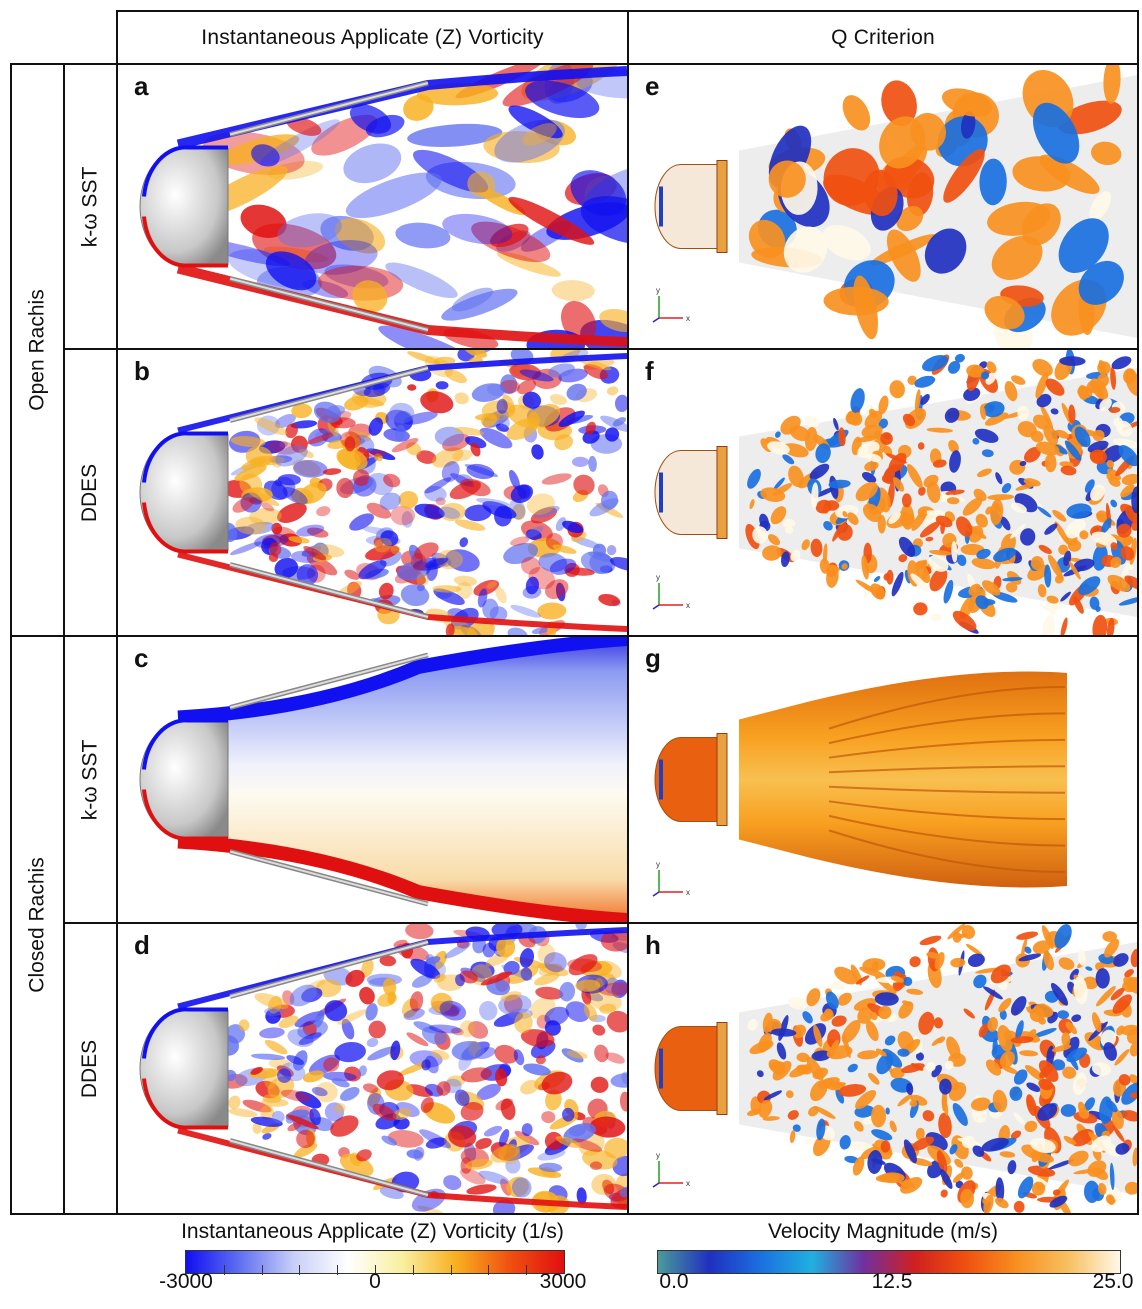  Describe the element at coordinates (674, 1281) in the screenshot. I see `velocity-tick-min: 0.0` at that location.